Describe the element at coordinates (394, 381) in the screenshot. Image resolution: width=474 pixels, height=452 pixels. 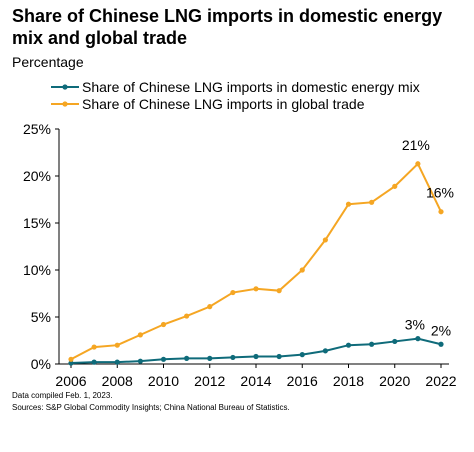
I see `x-tick-label: 2020` at that location.